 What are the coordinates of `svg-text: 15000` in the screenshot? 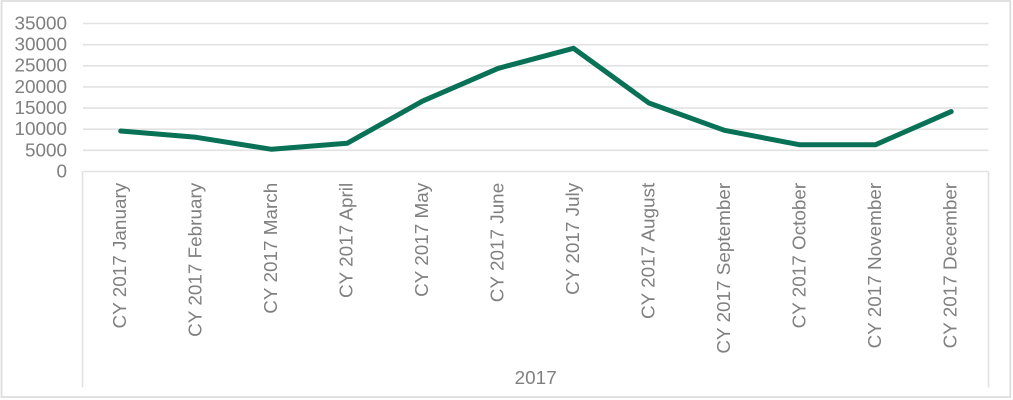 It's located at (40, 108).